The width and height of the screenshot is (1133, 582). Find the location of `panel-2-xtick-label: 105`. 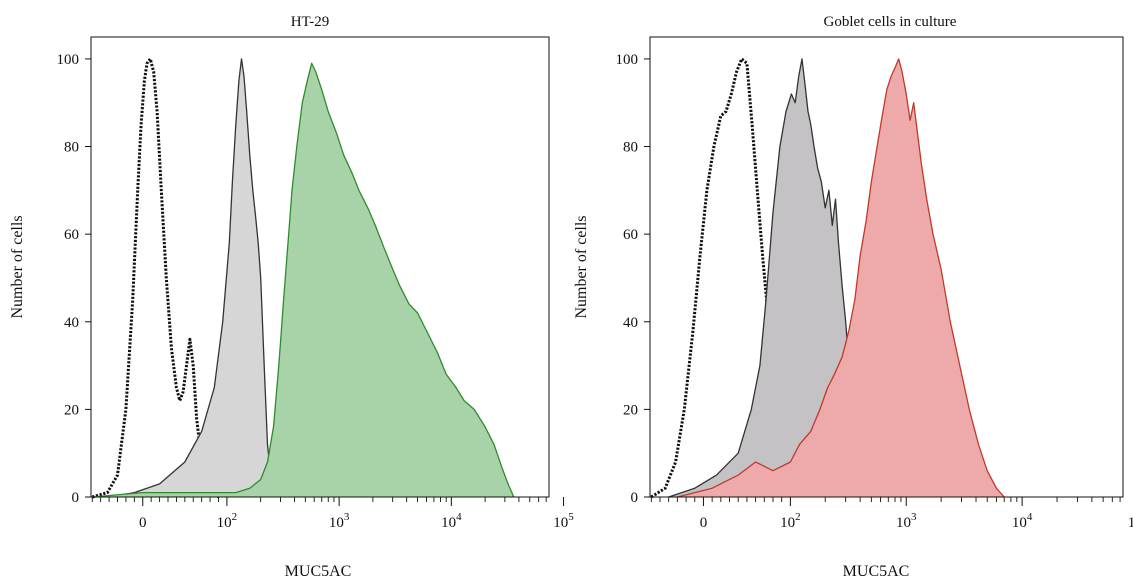

panel-2-xtick-label: 105 is located at coordinates (1130, 521).